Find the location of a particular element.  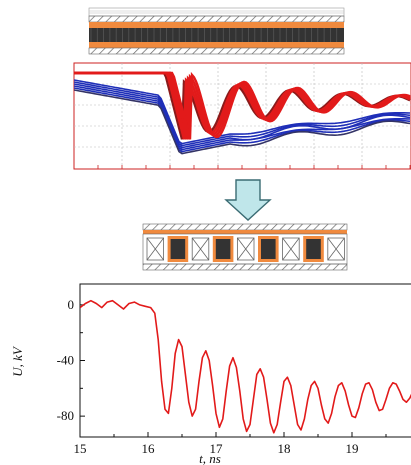

cross-section-structure is located at coordinates (245, 247).